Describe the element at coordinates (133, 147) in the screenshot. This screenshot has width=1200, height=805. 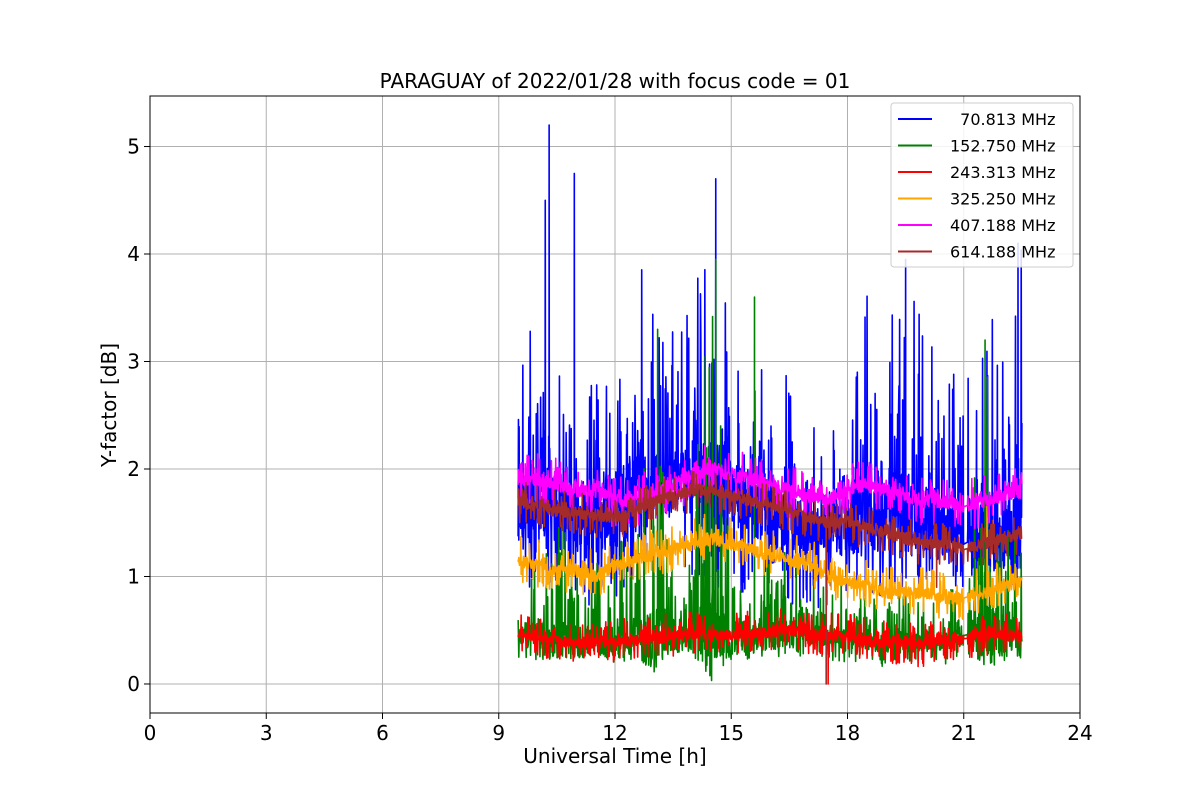
I see `y-tick-label: 5` at that location.